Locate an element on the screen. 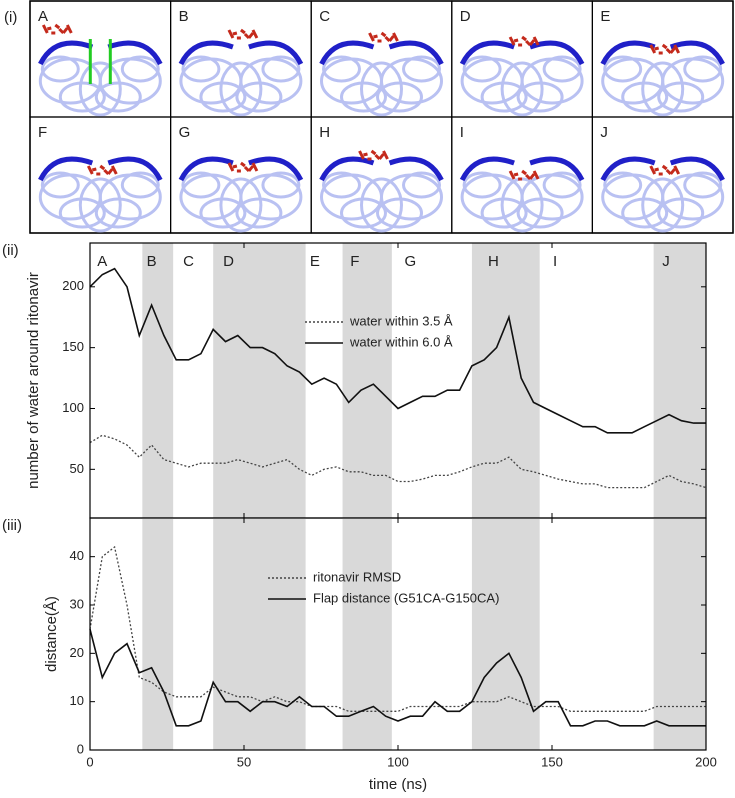 This screenshot has width=735, height=798. y-tick-label: 30 is located at coordinates (77, 603).